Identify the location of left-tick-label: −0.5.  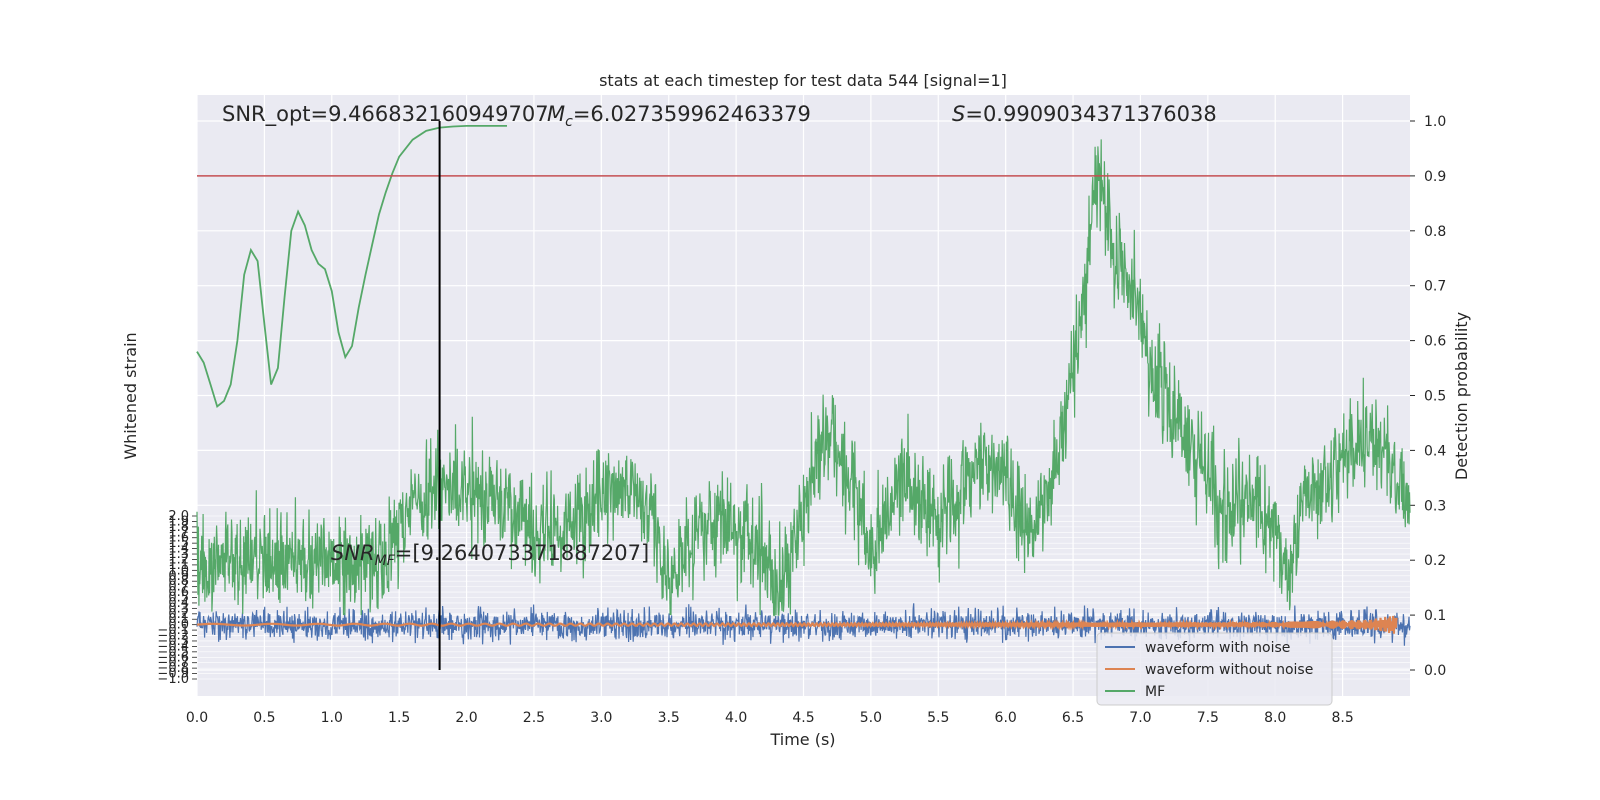
(173, 652).